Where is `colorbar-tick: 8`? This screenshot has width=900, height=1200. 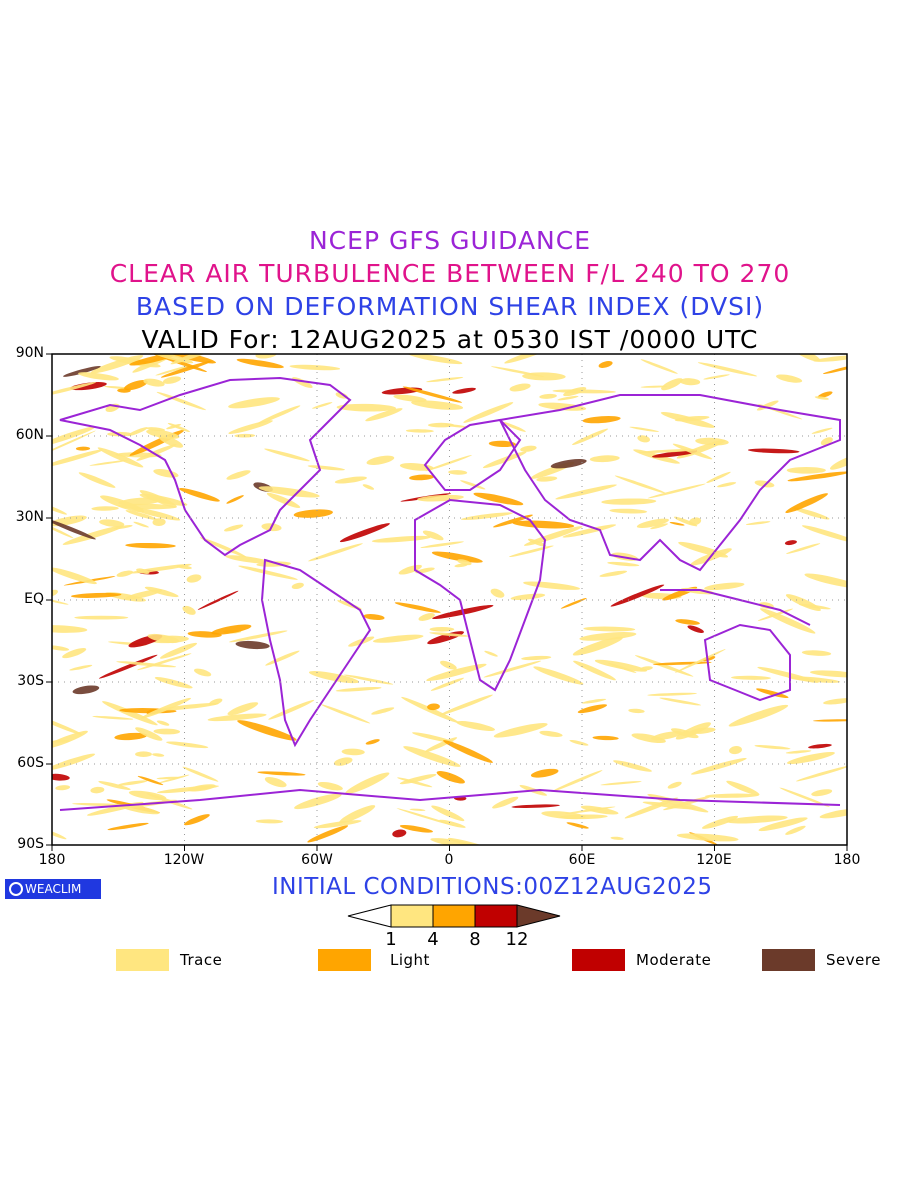 colorbar-tick: 8 is located at coordinates (475, 939).